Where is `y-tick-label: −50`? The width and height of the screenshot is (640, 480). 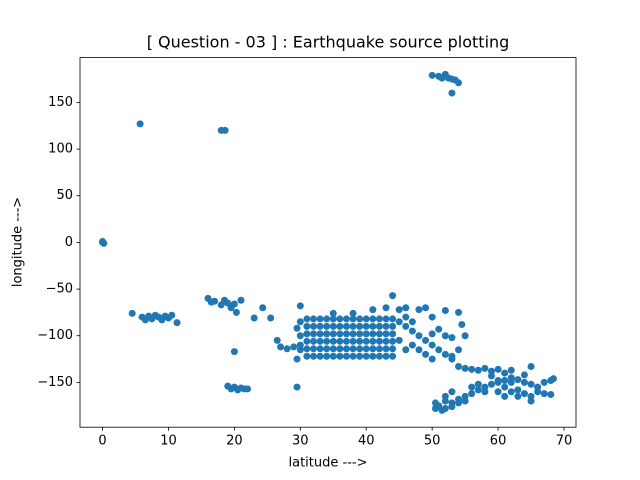
y-tick-label: −50 is located at coordinates (59, 289).